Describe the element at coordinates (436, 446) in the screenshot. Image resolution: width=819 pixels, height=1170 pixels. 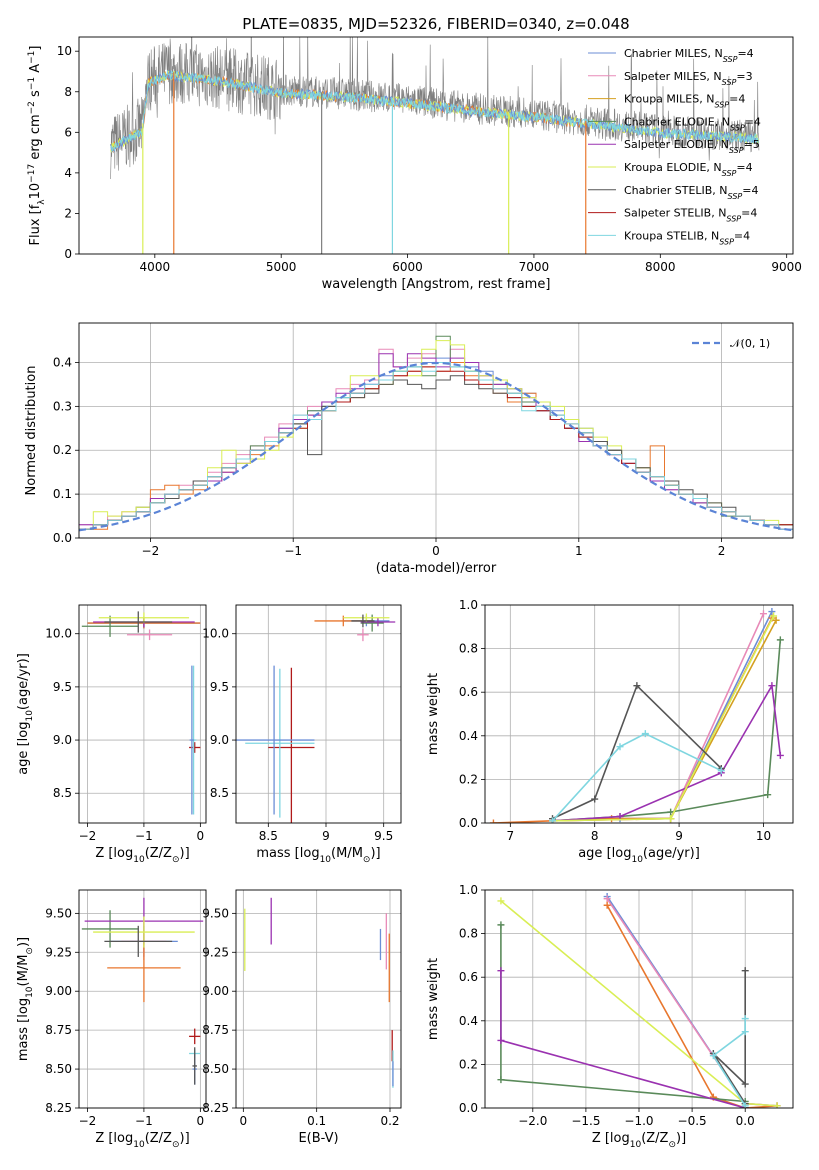
I see `residual-histogram` at that location.